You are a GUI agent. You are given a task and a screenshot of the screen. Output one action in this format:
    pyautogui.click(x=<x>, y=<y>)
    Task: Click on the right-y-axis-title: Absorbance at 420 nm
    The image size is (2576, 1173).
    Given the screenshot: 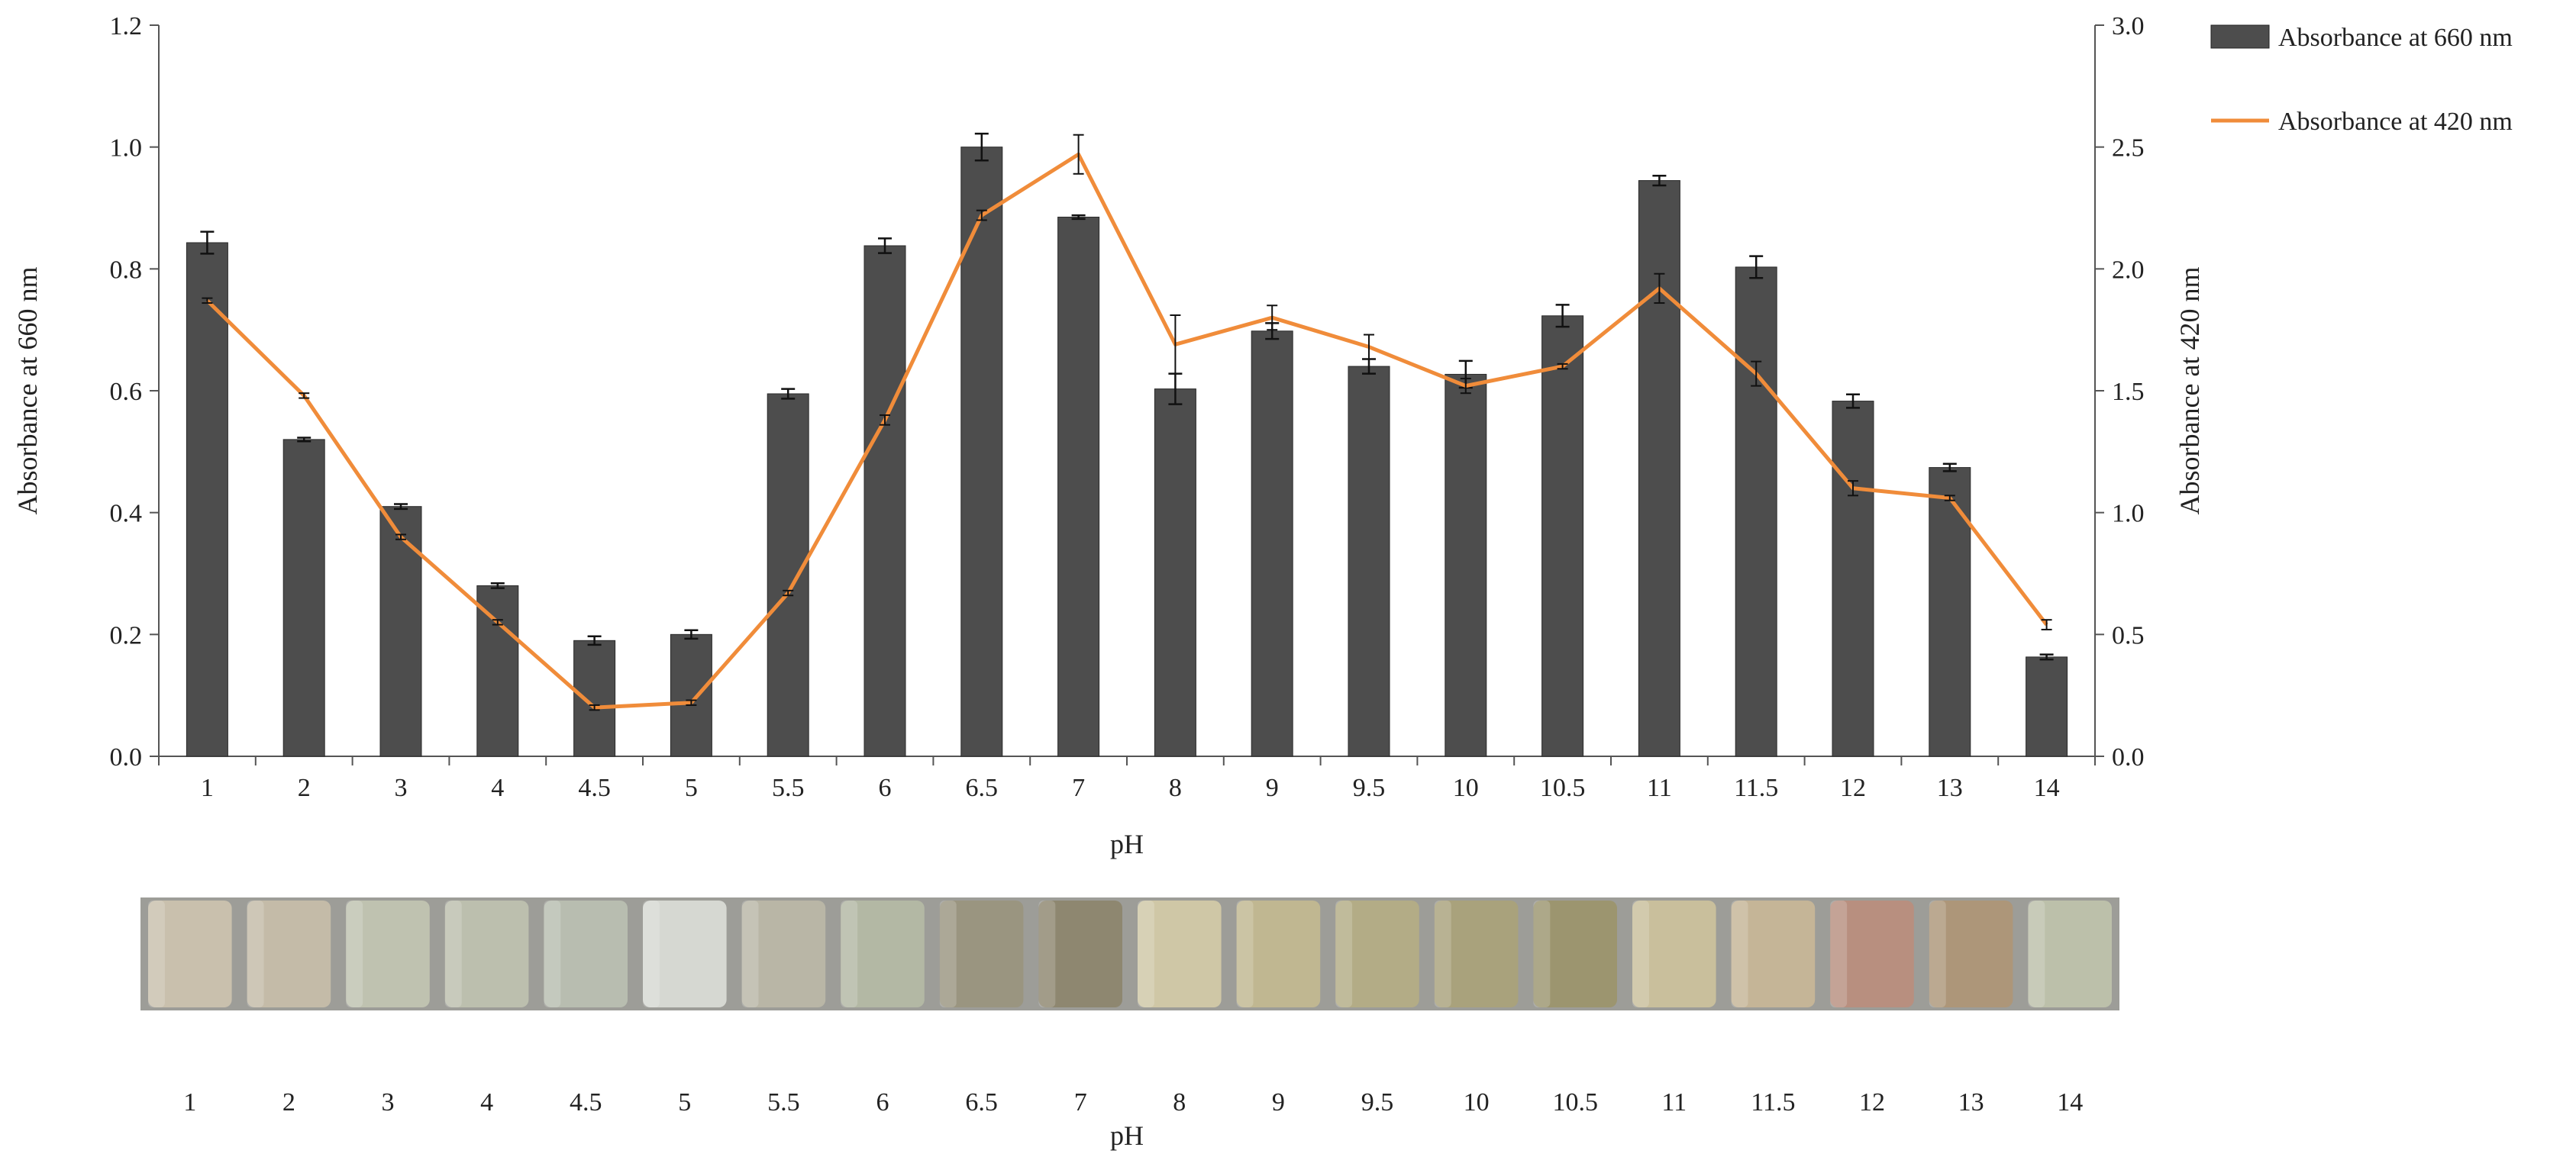 What is the action you would take?
    pyautogui.click(x=2189, y=391)
    